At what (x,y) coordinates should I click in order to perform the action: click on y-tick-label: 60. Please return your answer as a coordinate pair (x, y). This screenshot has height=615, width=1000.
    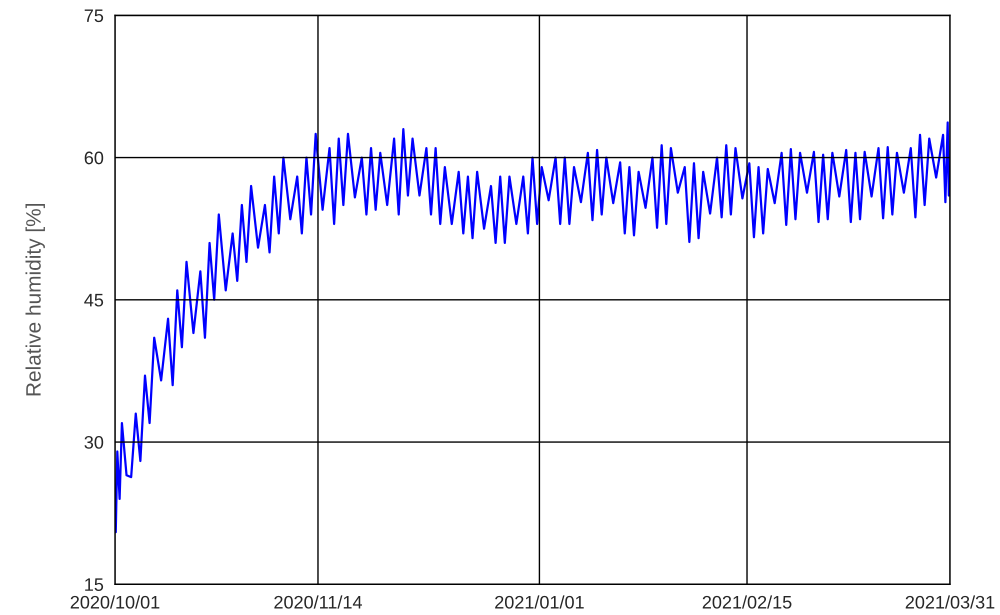
    Looking at the image, I should click on (94, 158).